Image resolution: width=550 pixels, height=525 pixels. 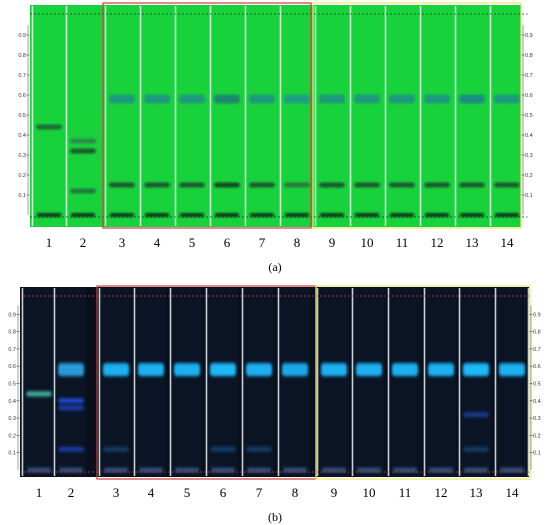 I want to click on lane-2-strip, so click(x=71, y=382).